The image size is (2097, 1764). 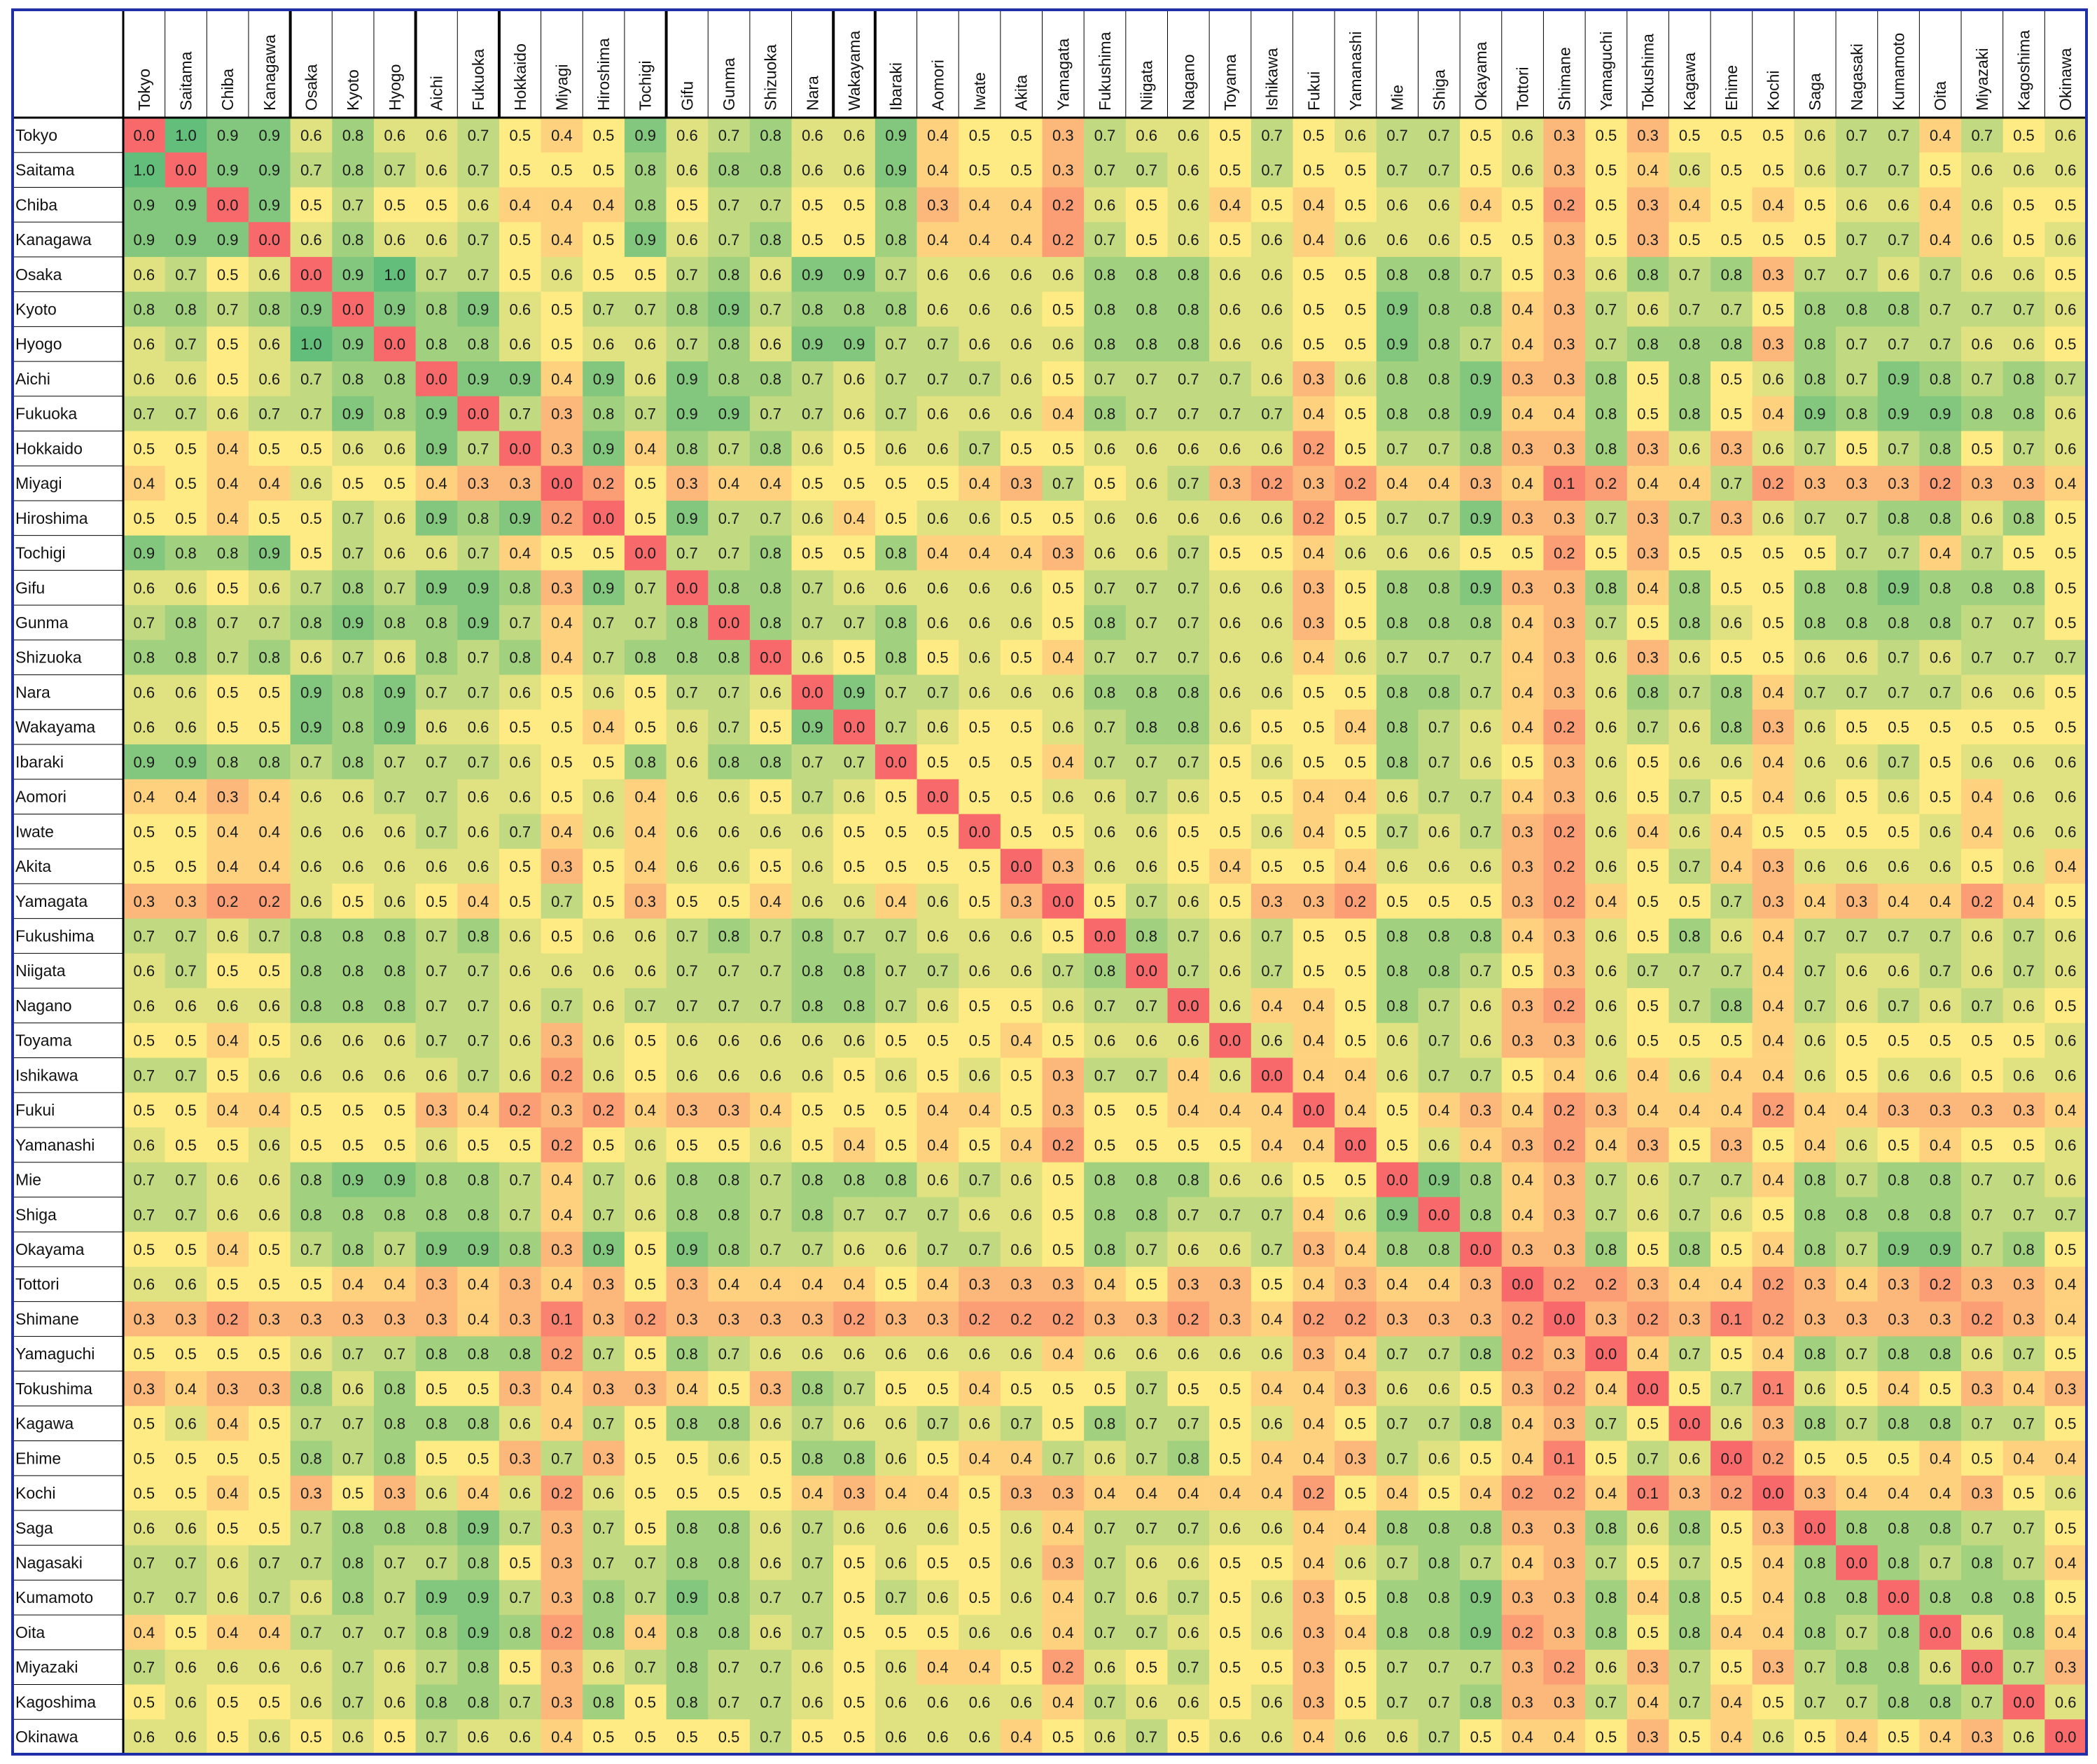 What do you see at coordinates (1564, 1110) in the screenshot?
I see `cell-value: 0.2` at bounding box center [1564, 1110].